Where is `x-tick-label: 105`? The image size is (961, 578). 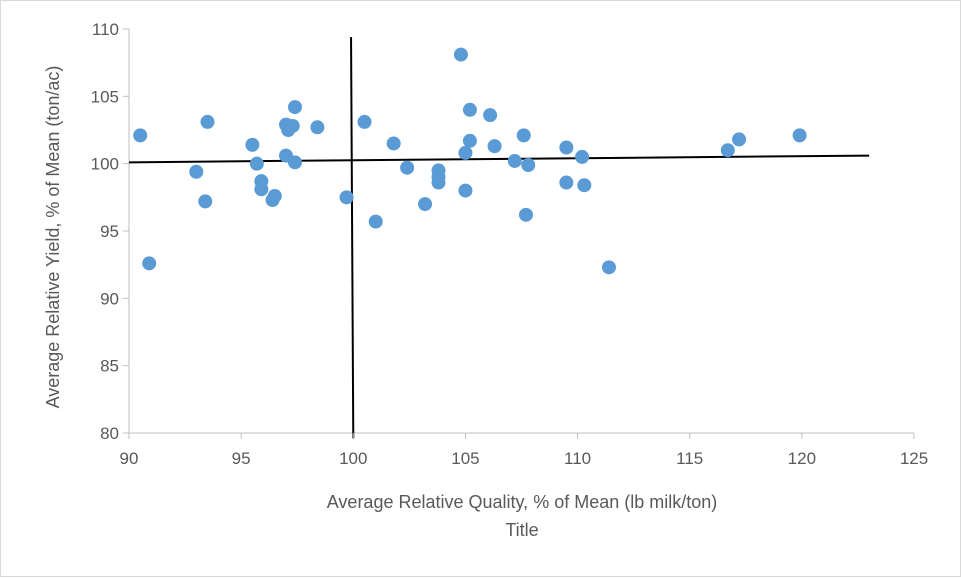
x-tick-label: 105 is located at coordinates (465, 458).